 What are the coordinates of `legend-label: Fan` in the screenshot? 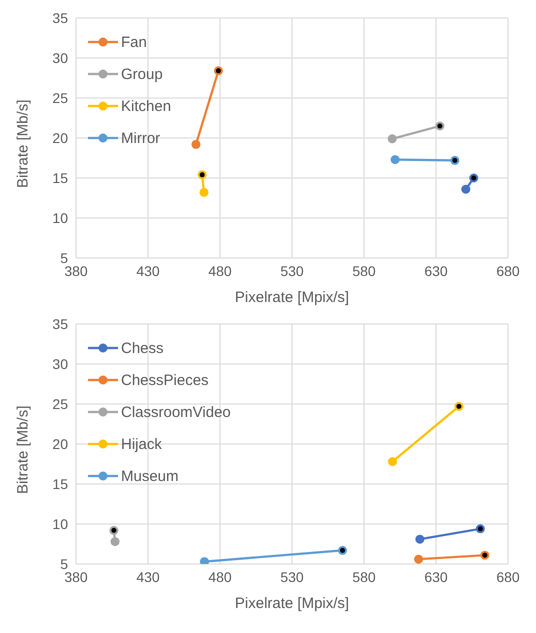 It's located at (134, 42).